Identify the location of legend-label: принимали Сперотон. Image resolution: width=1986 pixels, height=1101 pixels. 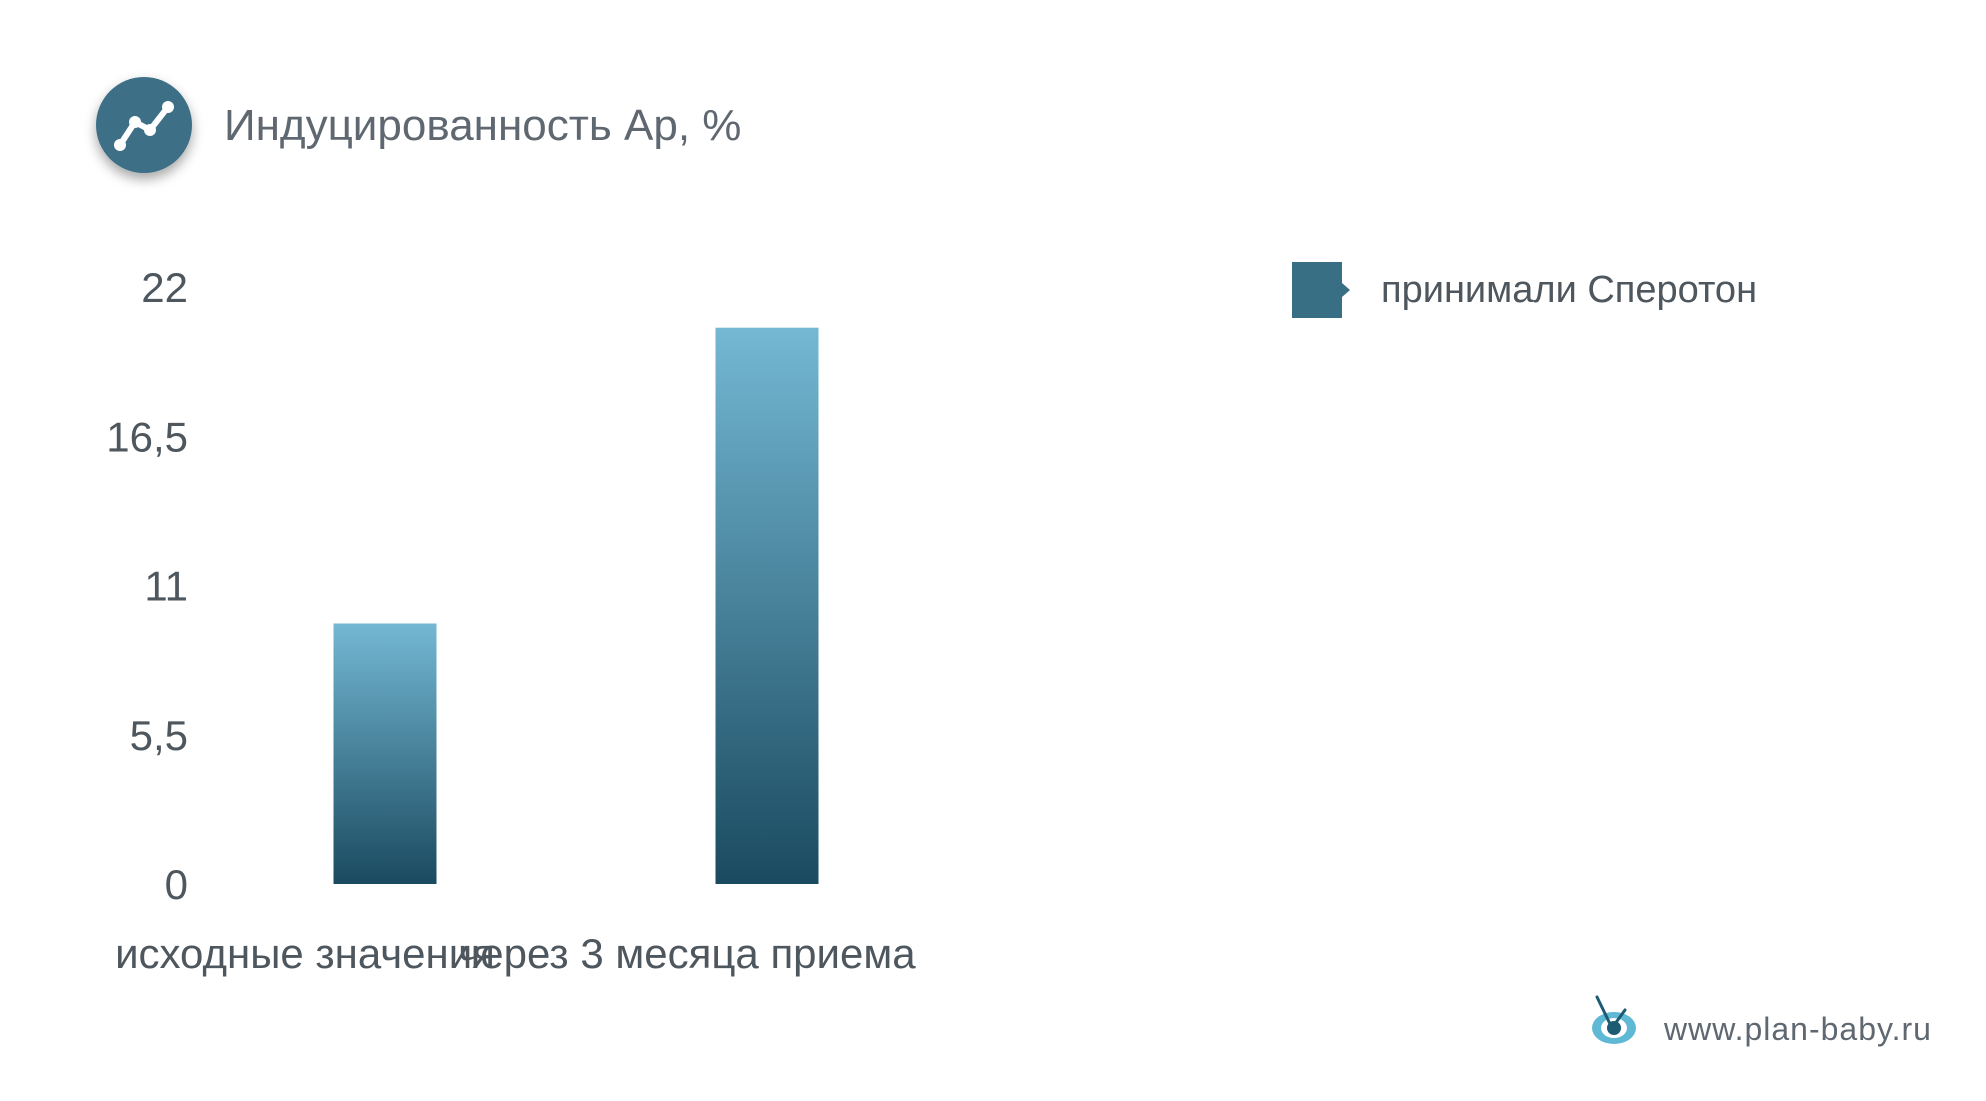
(1569, 290).